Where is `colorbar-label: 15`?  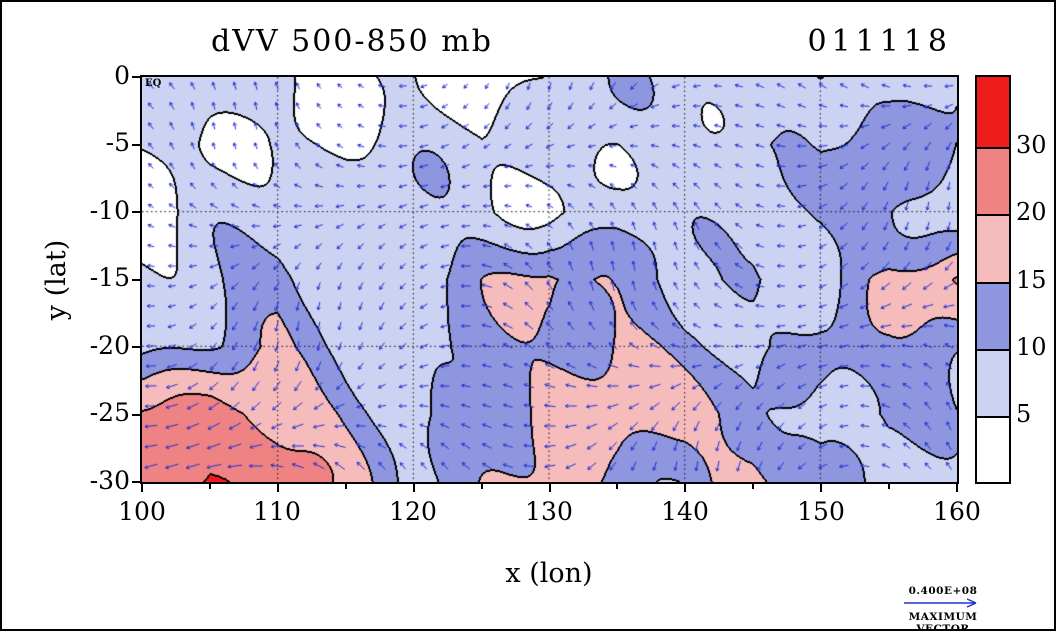
colorbar-label: 15 is located at coordinates (1031, 280).